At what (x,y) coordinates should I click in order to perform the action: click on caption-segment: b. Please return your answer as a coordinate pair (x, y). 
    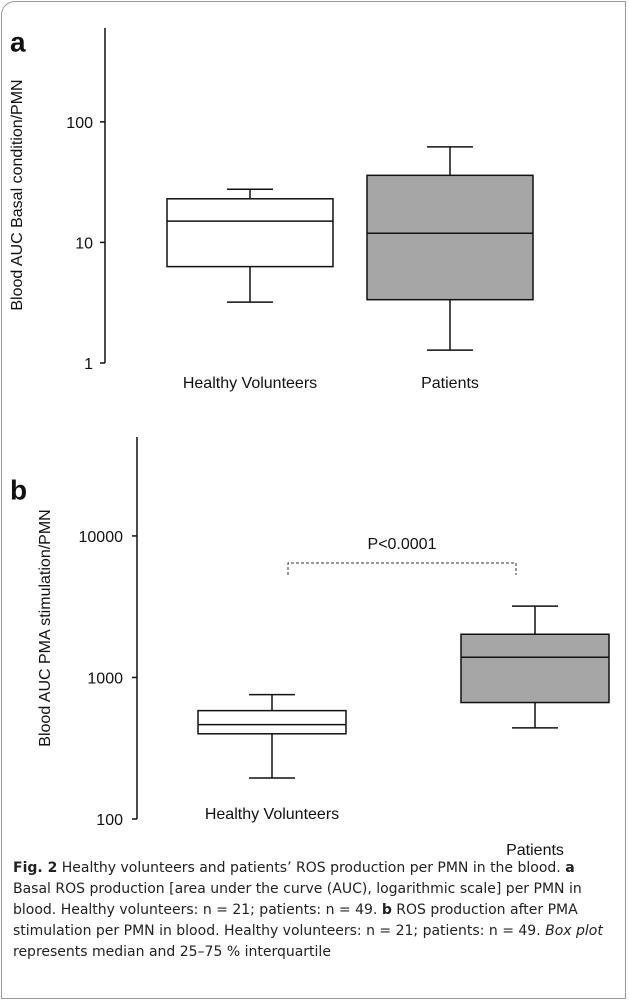
    Looking at the image, I should click on (386, 910).